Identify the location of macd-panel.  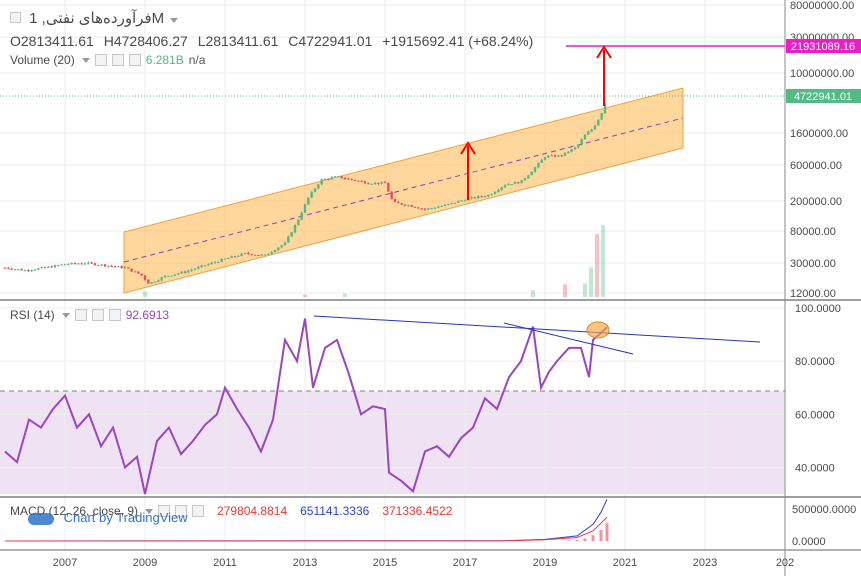
(392, 524).